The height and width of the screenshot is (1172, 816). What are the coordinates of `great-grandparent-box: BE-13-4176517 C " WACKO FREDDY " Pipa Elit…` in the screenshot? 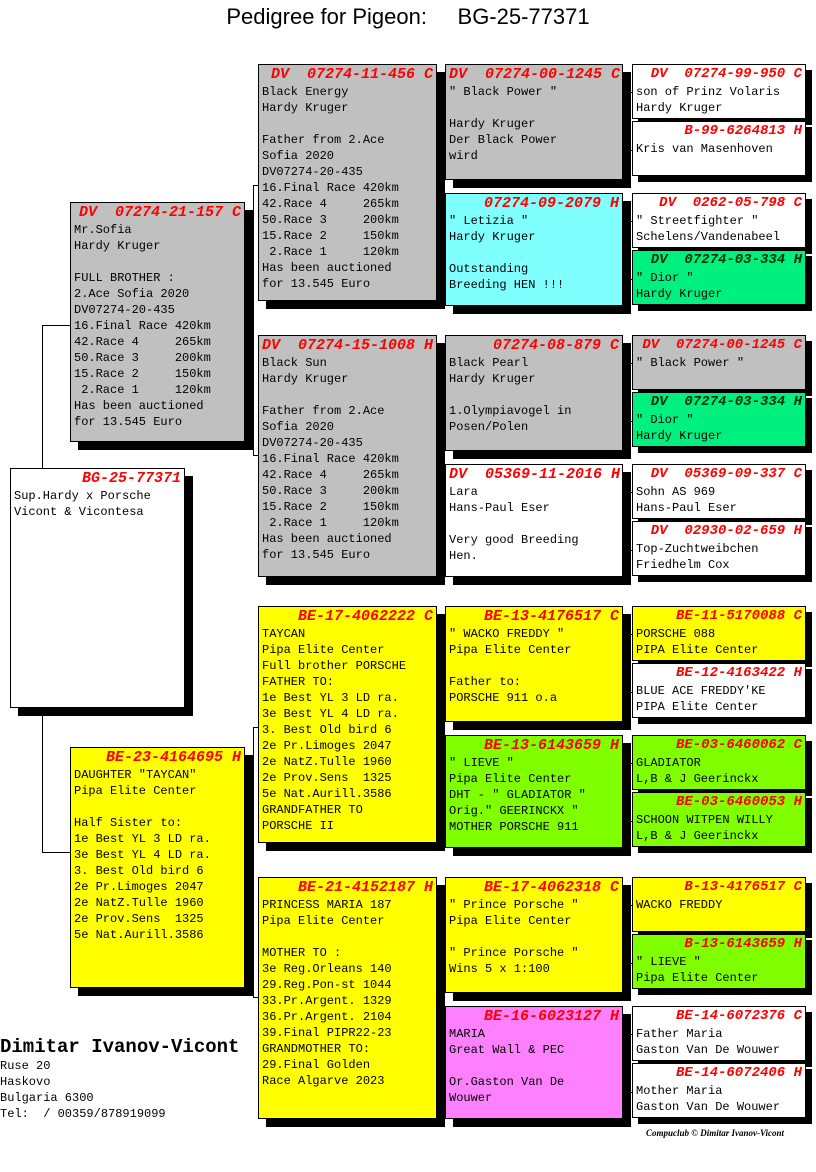 It's located at (534, 664).